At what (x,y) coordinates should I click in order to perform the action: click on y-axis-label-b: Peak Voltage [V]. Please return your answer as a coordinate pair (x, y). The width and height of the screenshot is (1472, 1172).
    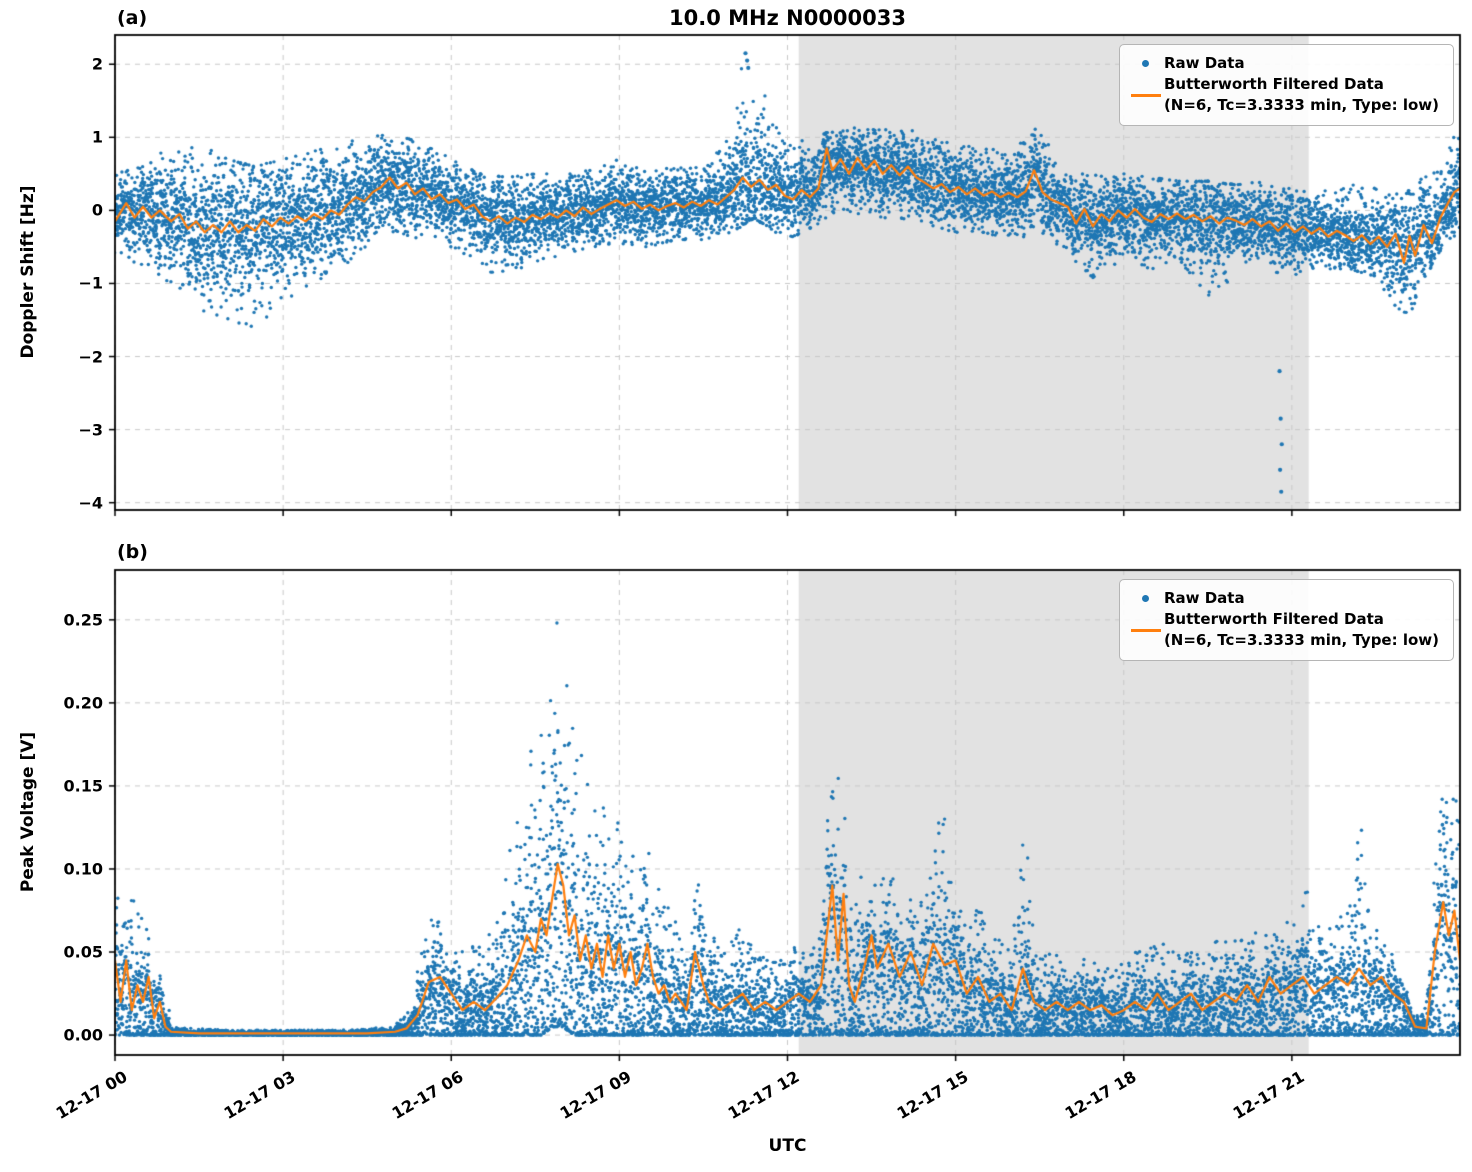
    Looking at the image, I should click on (28, 812).